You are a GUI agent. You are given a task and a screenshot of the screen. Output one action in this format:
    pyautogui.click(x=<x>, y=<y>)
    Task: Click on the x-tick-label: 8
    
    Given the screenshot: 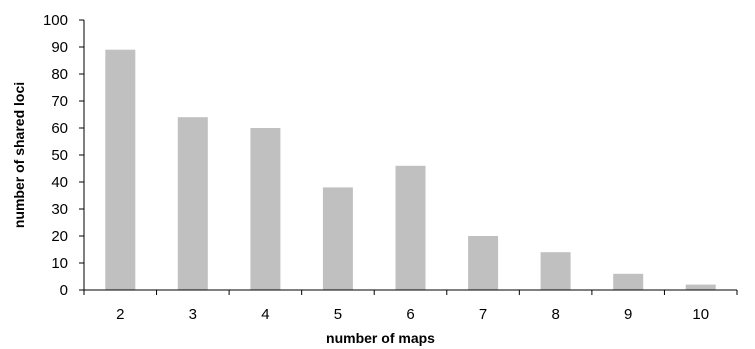 What is the action you would take?
    pyautogui.click(x=555, y=314)
    